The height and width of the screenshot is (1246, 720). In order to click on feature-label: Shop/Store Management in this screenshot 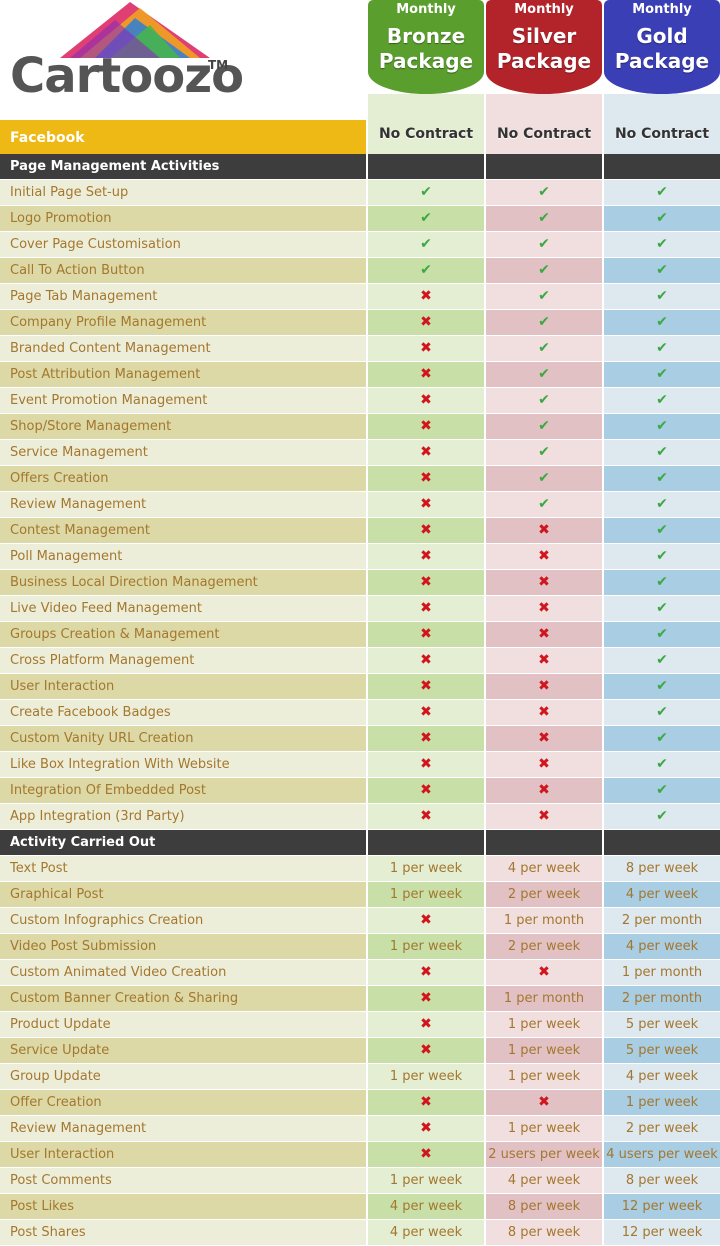, I will do `click(183, 426)`.